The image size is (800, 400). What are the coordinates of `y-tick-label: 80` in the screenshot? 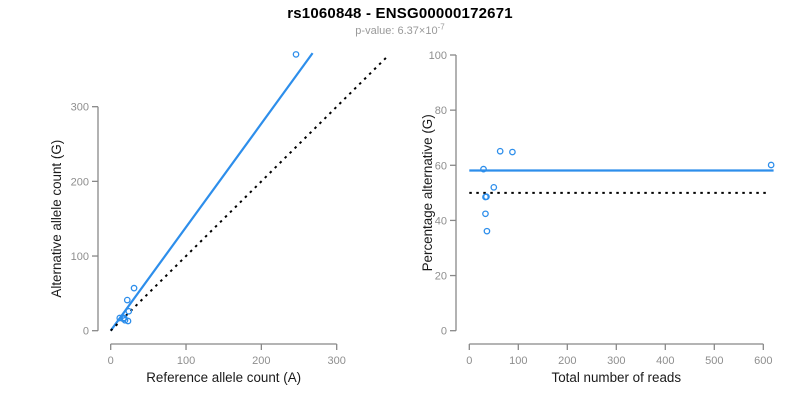 It's located at (441, 111).